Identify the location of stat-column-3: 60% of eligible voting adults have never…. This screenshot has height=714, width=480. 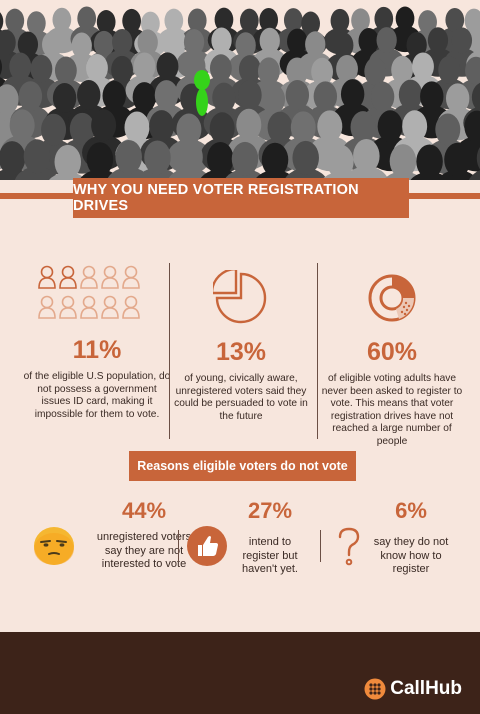
(392, 355).